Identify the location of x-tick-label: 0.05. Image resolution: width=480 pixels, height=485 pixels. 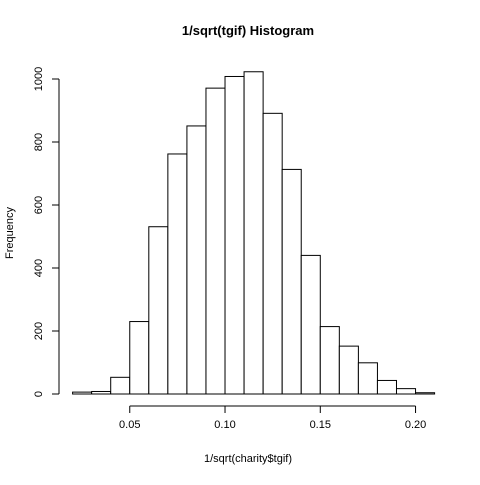
(129, 425).